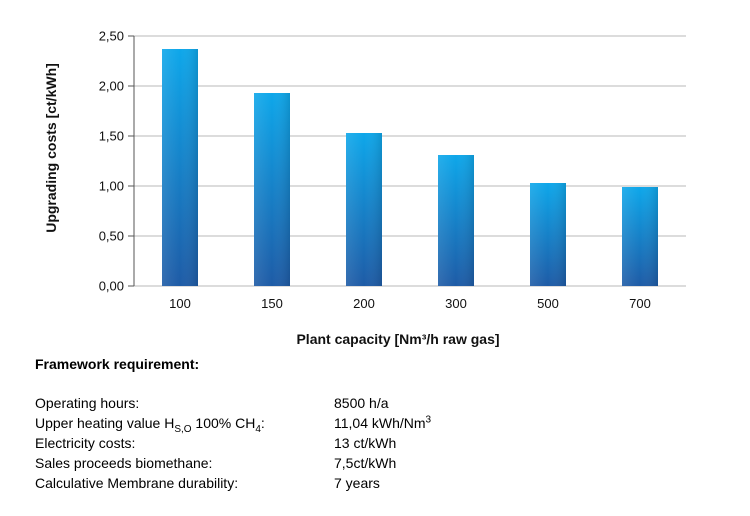  I want to click on y-axis-ticks: 0,00 0,50 1,00 1,50 2,00 2,50, so click(117, 161).